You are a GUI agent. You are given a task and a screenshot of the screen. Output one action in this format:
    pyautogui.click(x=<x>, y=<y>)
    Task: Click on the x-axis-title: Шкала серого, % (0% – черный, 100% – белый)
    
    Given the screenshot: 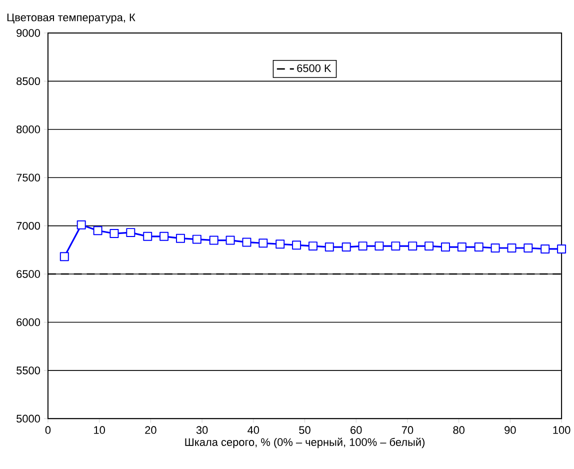 What is the action you would take?
    pyautogui.click(x=304, y=443)
    